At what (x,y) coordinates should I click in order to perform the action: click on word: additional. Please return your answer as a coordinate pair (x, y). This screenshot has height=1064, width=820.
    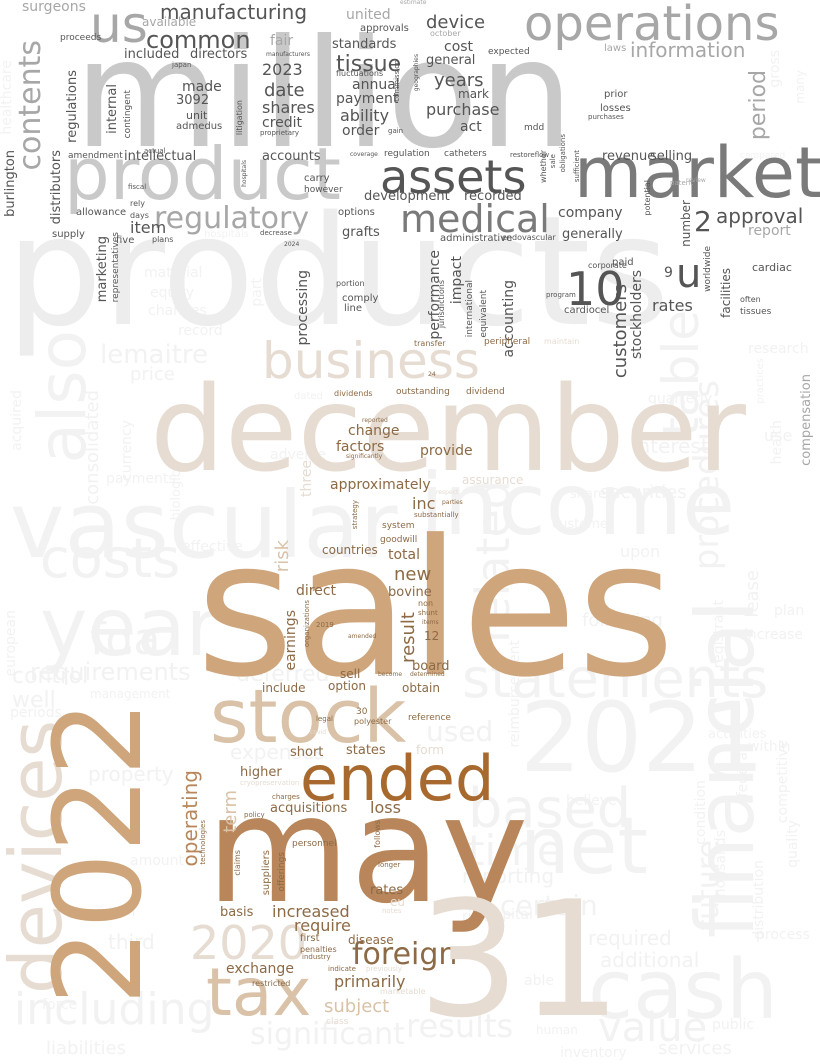
    Looking at the image, I should click on (650, 960).